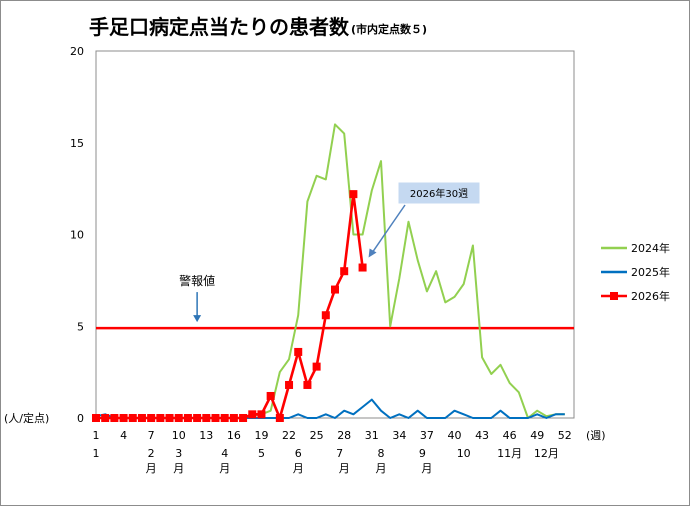 The width and height of the screenshot is (690, 507). I want to click on x-axis-ticks: 1 4 7 10 13 16 19 22 25 28 31 34 37 40 43 46 49 52, so click(332, 435).